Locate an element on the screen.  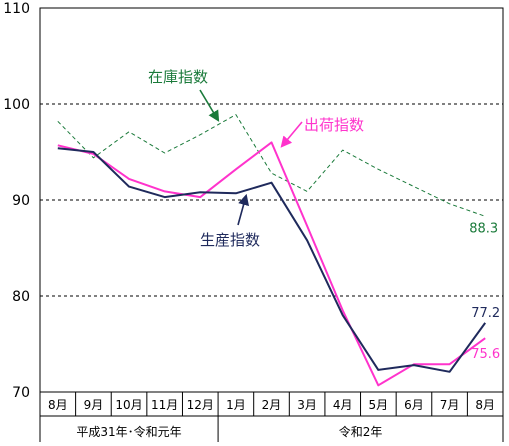
x-tick-label: 12月 is located at coordinates (200, 405).